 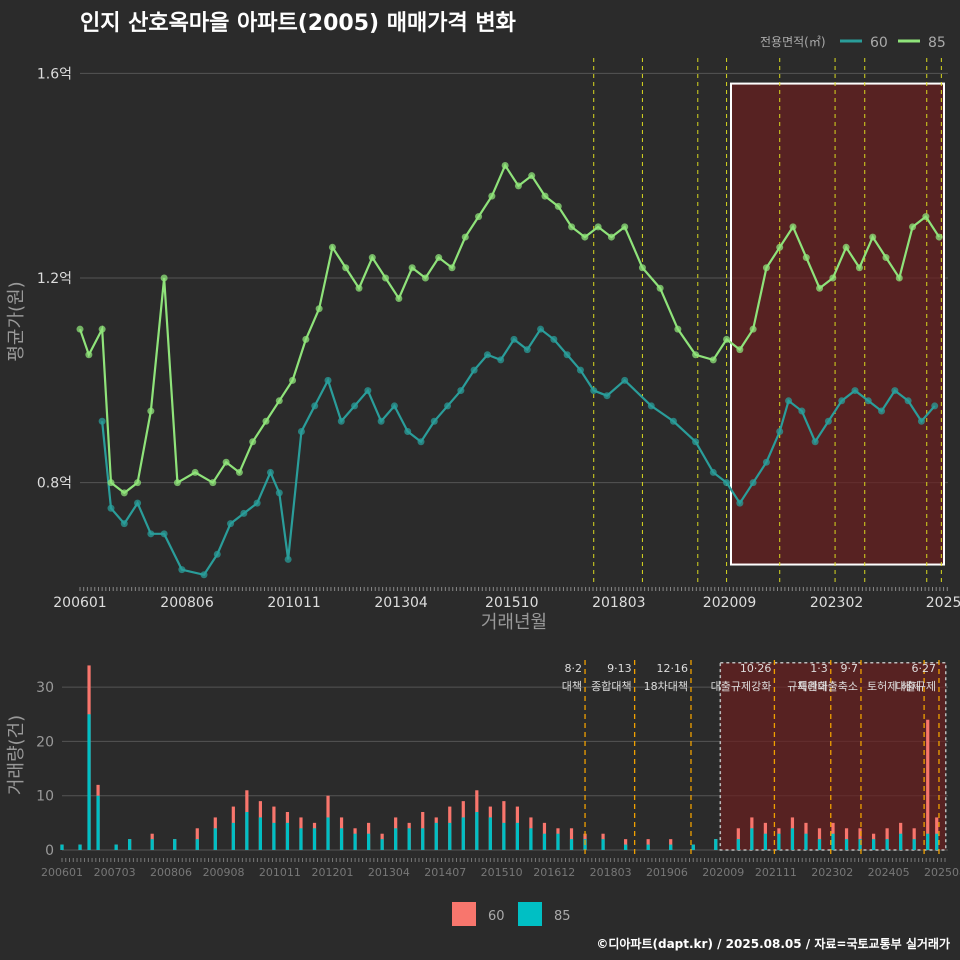 I want to click on y-tick-label: 0, so click(x=49, y=851).